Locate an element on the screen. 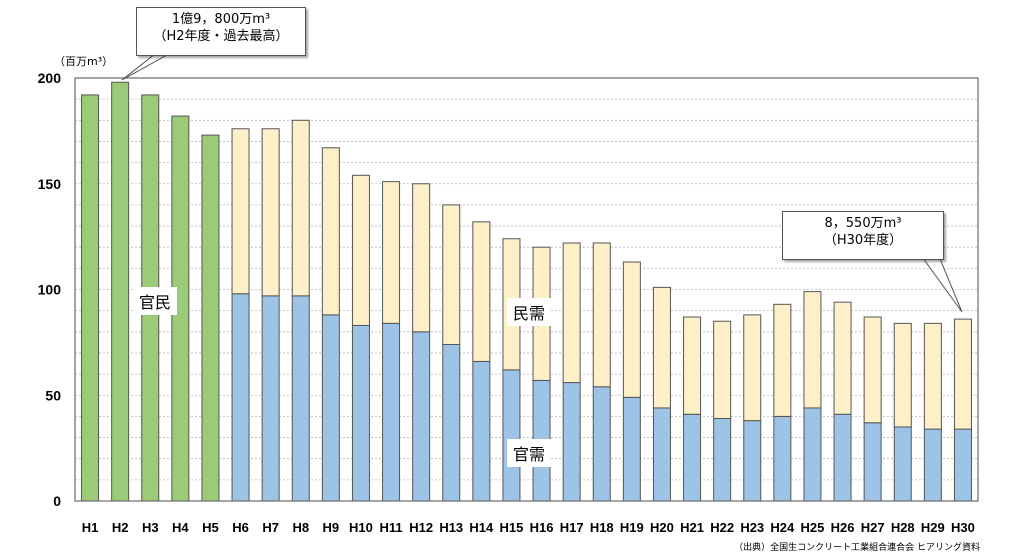 The width and height of the screenshot is (1024, 559). y-tick-label: 100 is located at coordinates (50, 290).